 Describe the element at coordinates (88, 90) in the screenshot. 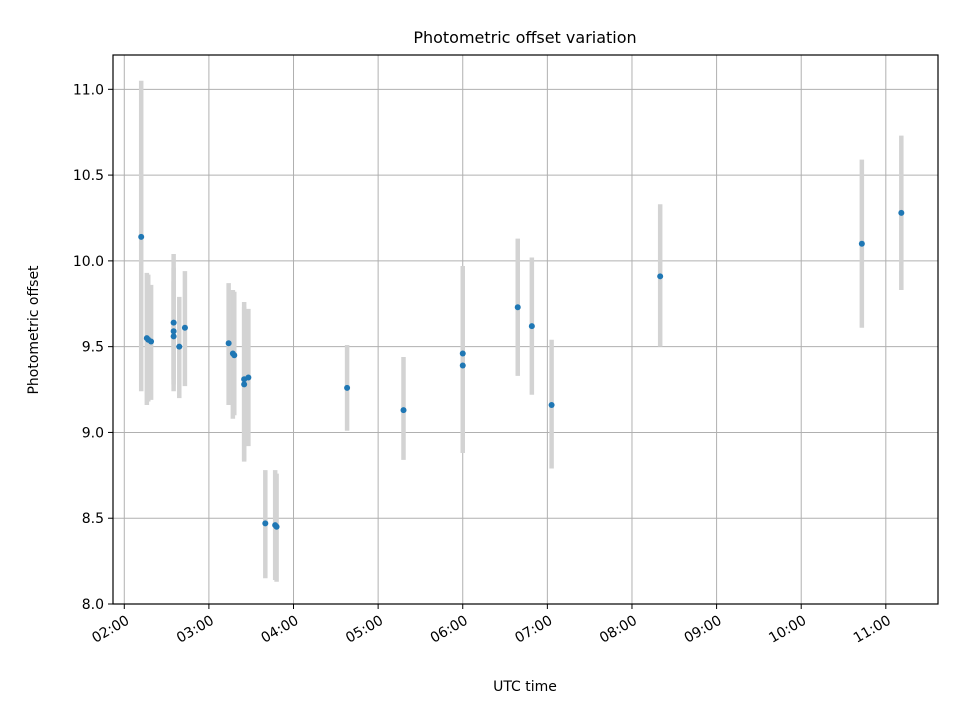

I see `y-tick-label: 11.0` at that location.